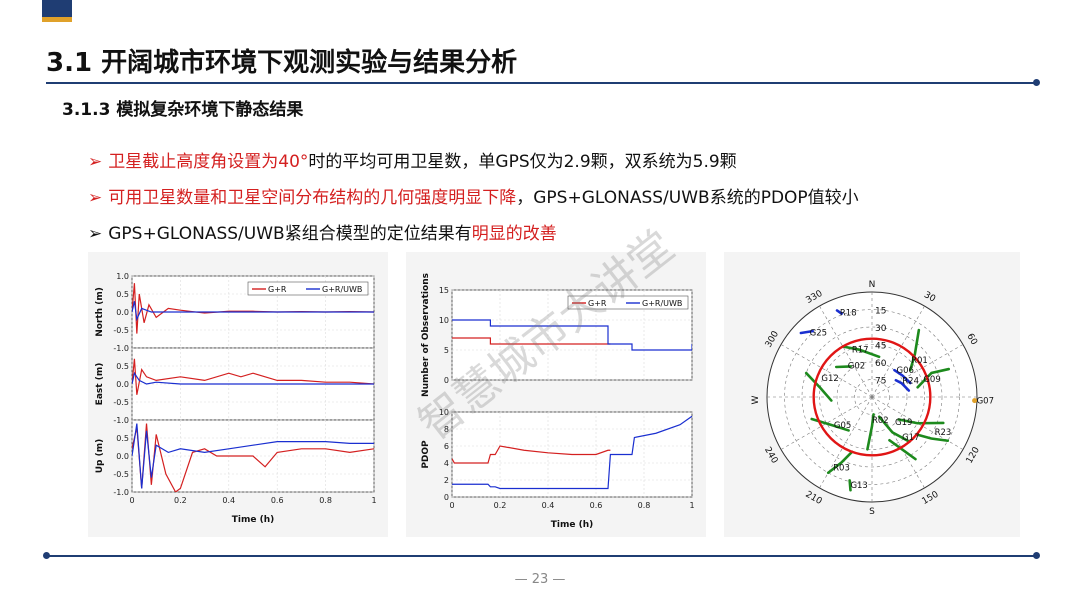  I want to click on elevation-ring, so click(872, 397).